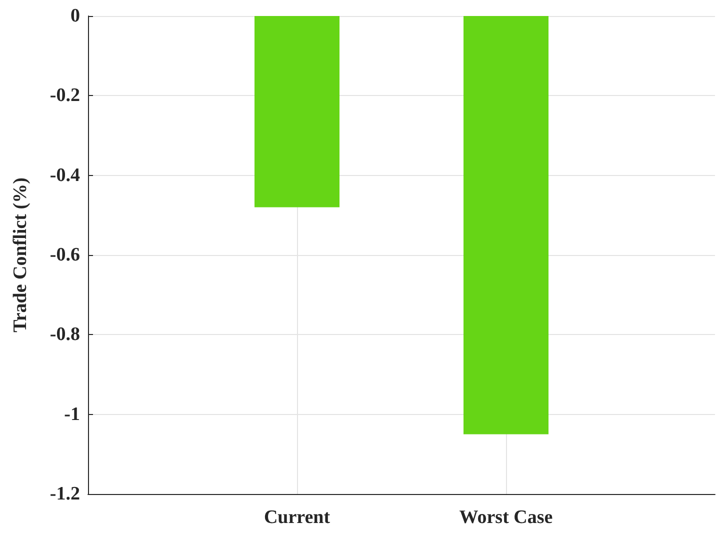 The image size is (718, 536). I want to click on y-tick-label: -0.2, so click(65, 95).